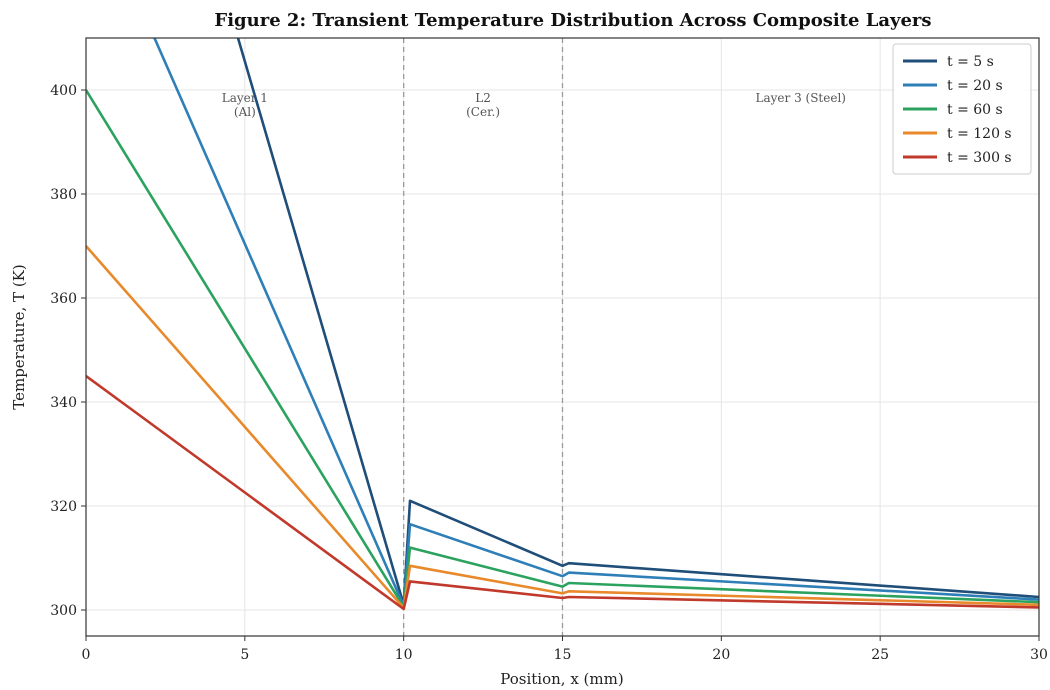 The image size is (1050, 690). What do you see at coordinates (63, 91) in the screenshot?
I see `y-tick-label: 400` at bounding box center [63, 91].